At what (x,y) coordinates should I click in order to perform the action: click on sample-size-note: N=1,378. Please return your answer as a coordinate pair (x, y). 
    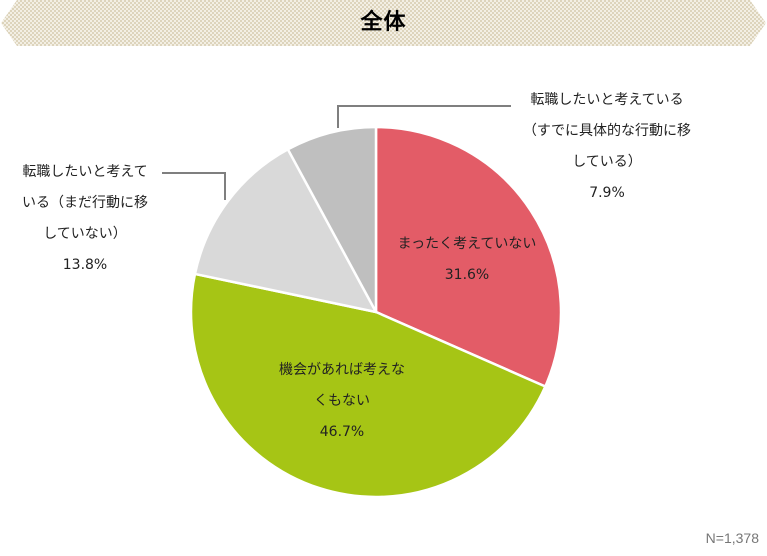
    Looking at the image, I should click on (732, 538).